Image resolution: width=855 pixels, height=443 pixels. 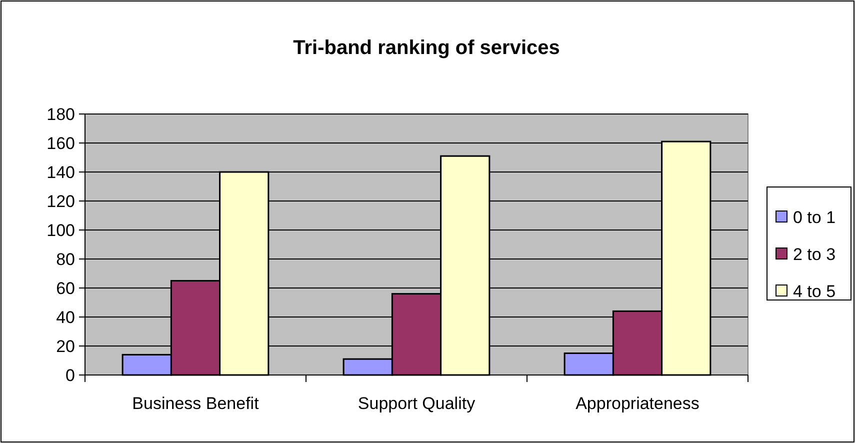 I want to click on legend-label: 4 to 5, so click(x=814, y=291).